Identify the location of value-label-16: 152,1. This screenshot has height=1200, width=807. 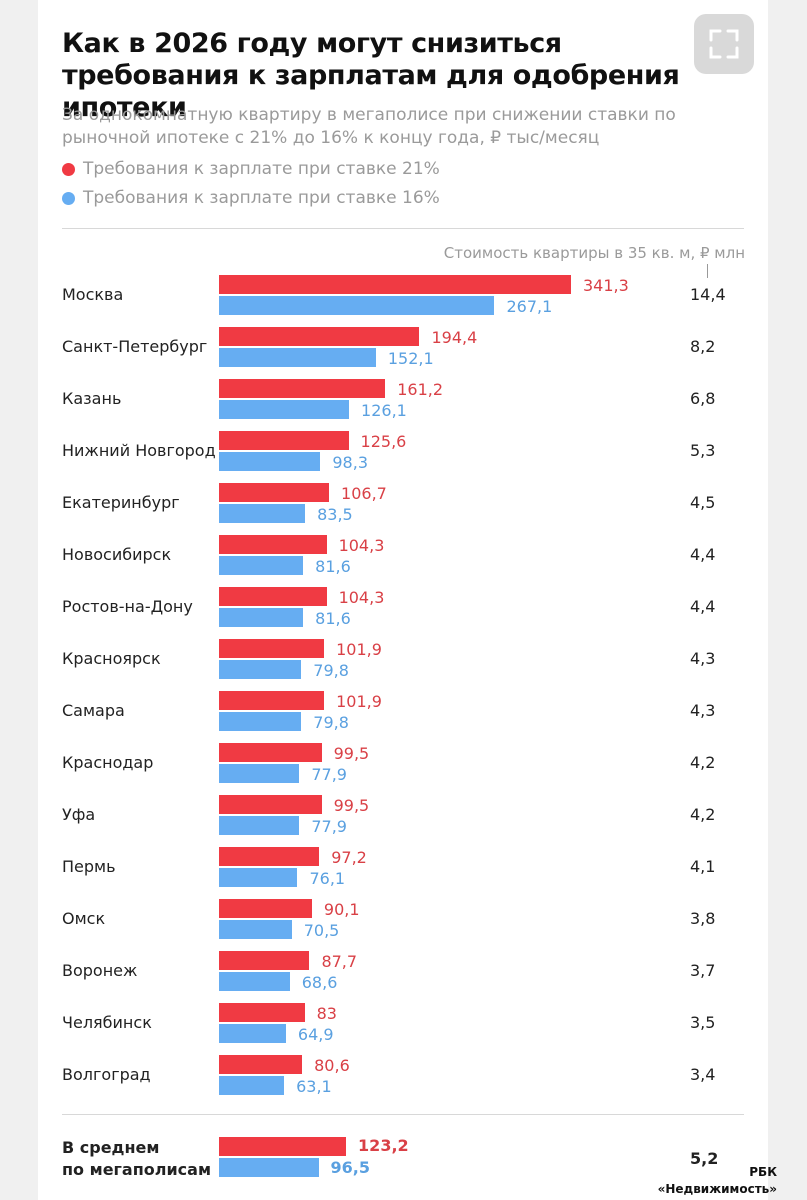
(410, 358).